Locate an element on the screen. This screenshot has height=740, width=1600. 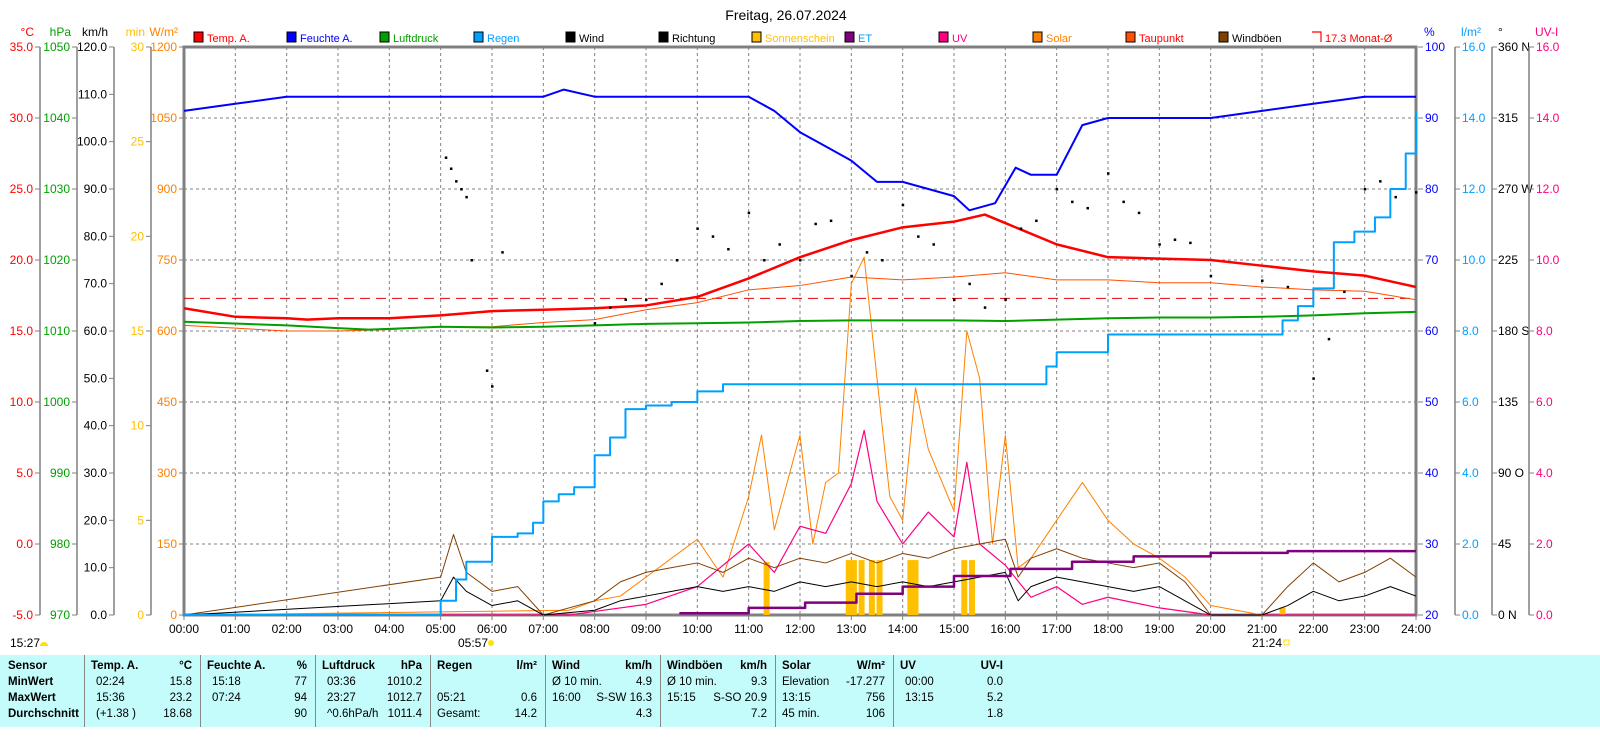
cell-value: 18.68 is located at coordinates (177, 714).